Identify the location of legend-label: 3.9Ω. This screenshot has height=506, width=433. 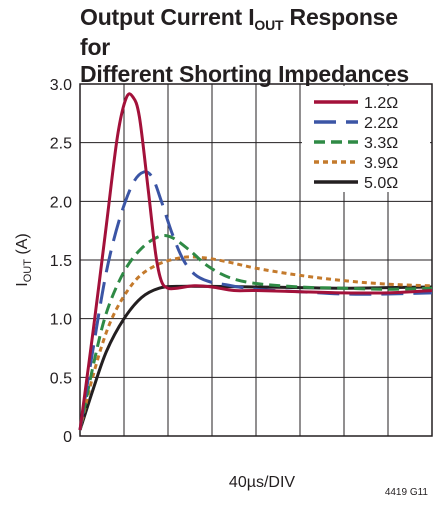
(381, 163).